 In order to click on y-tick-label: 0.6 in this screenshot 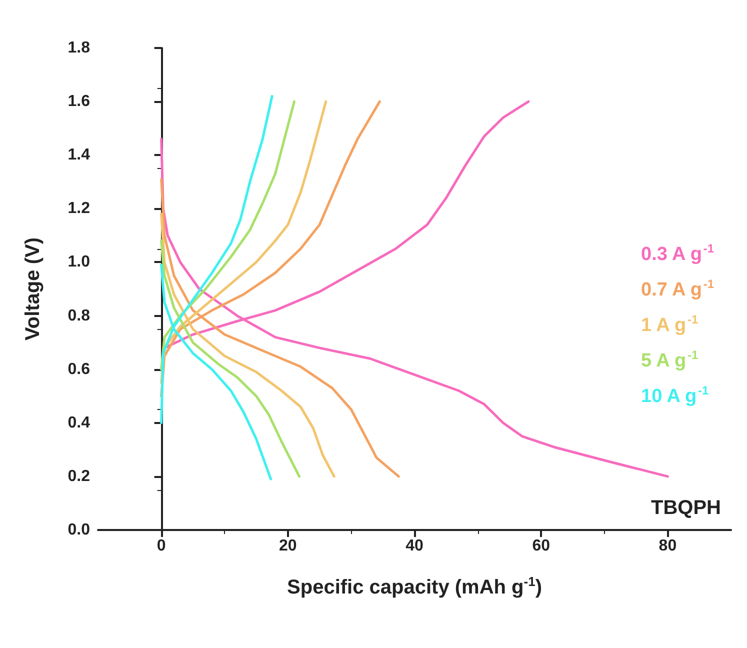, I will do `click(79, 369)`.